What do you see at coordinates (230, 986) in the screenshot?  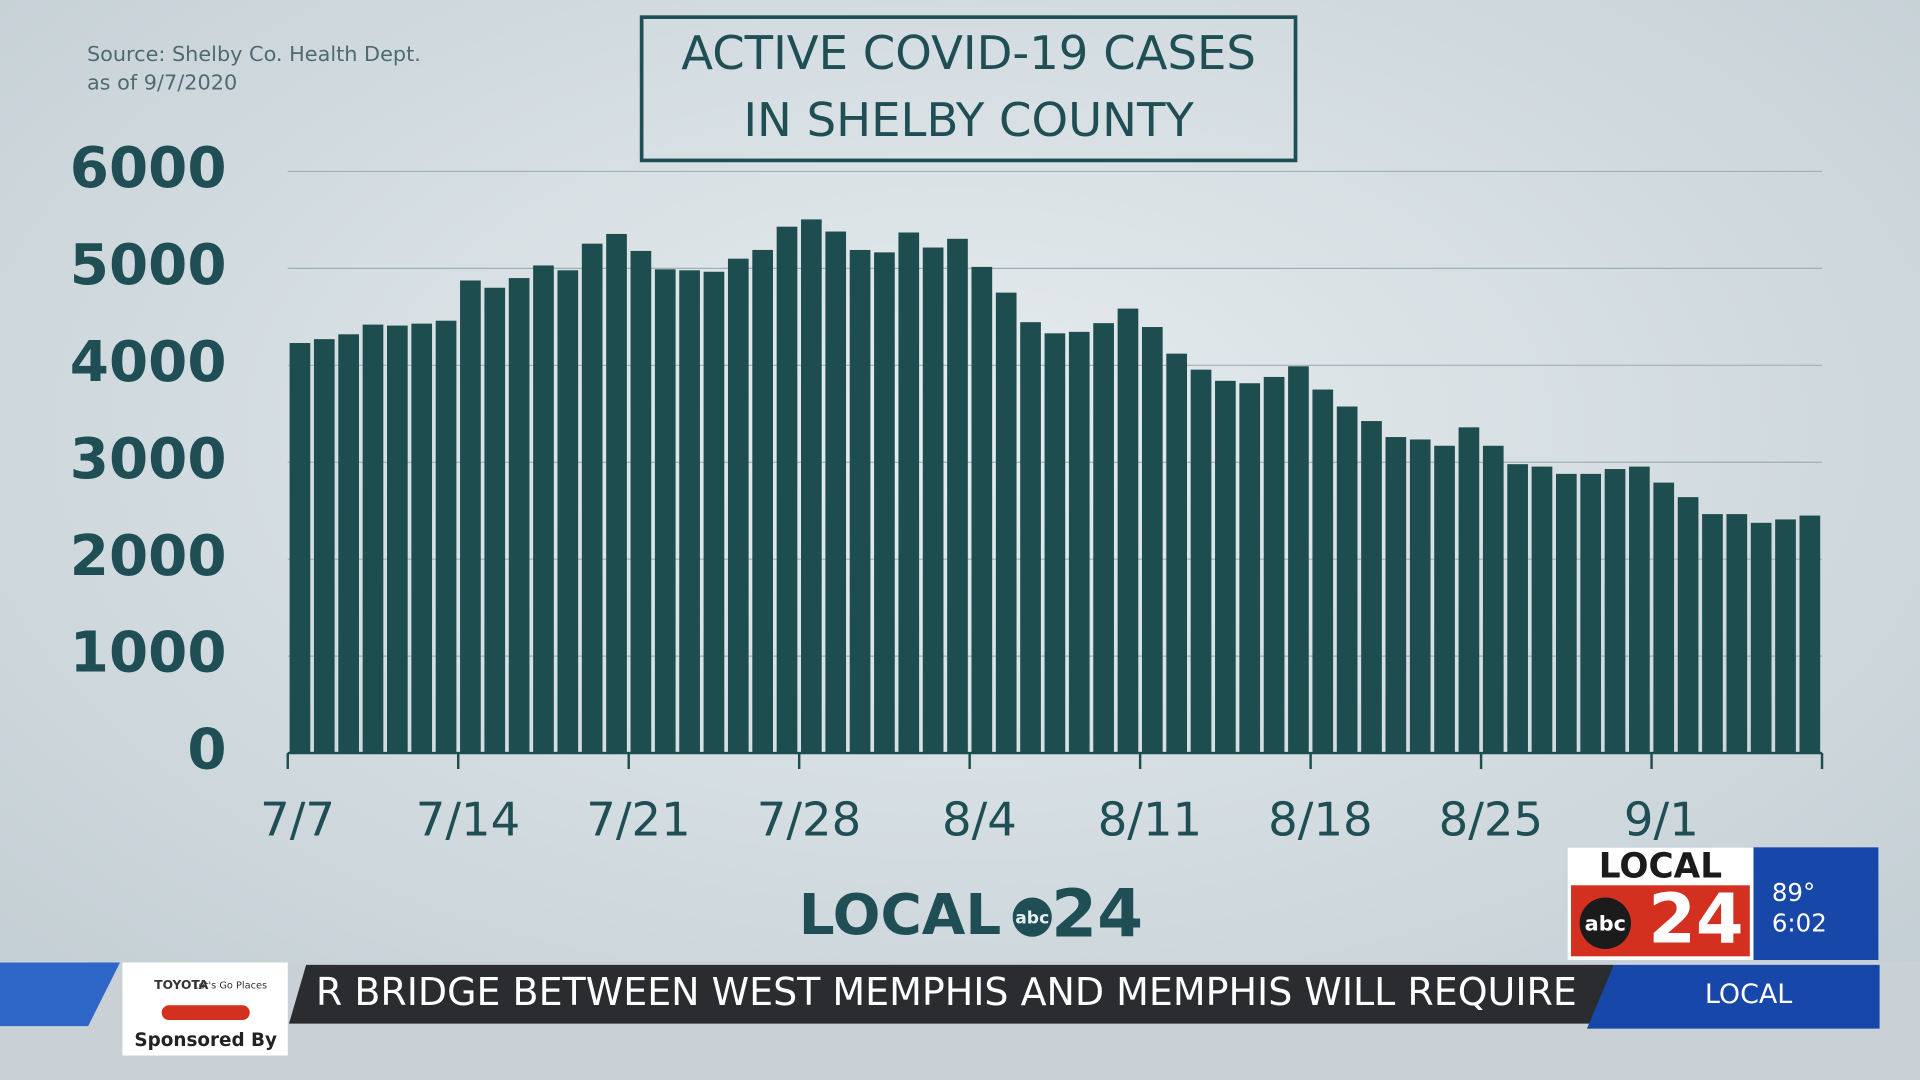 I see `sponsor-slogan: Let's Go Places` at bounding box center [230, 986].